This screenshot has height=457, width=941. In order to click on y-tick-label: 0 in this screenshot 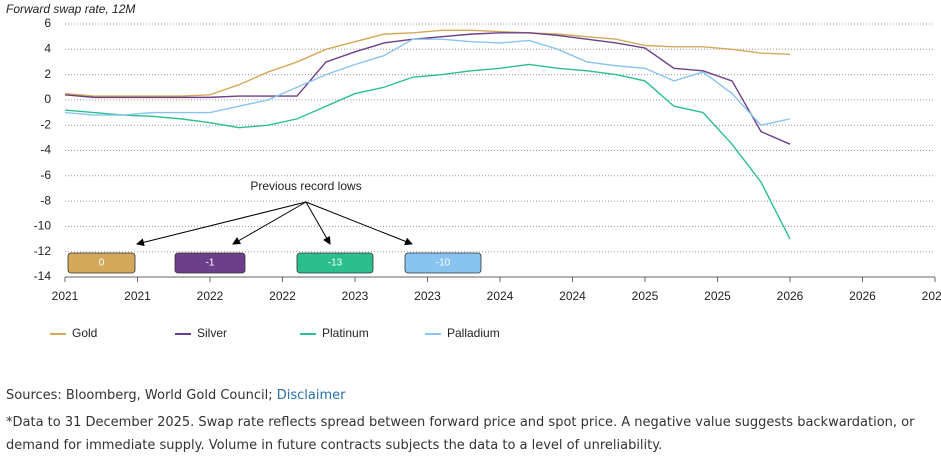, I will do `click(47, 99)`.